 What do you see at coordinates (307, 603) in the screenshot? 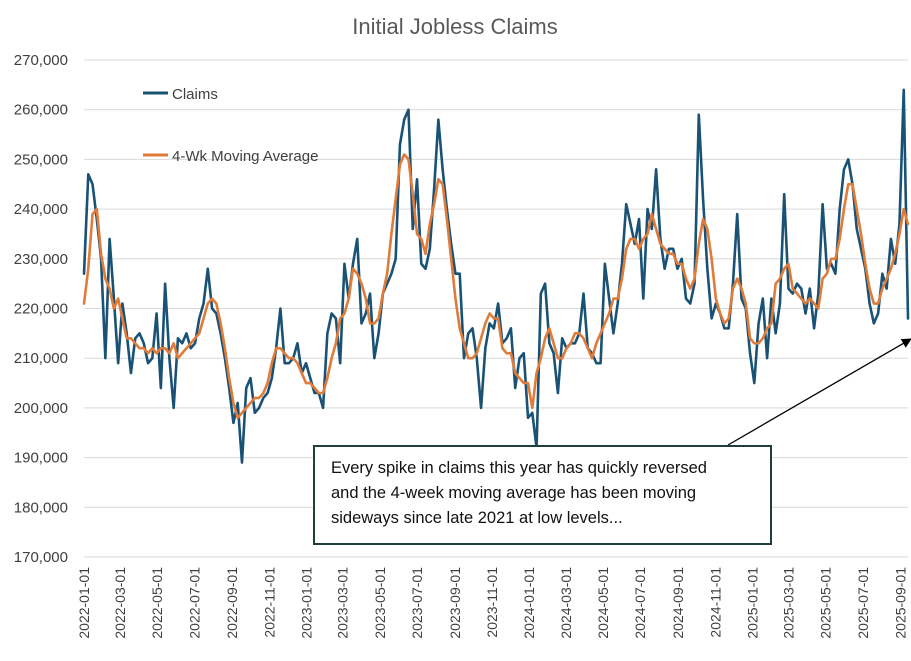
I see `x-tick-label: 2023-01-01` at bounding box center [307, 603].